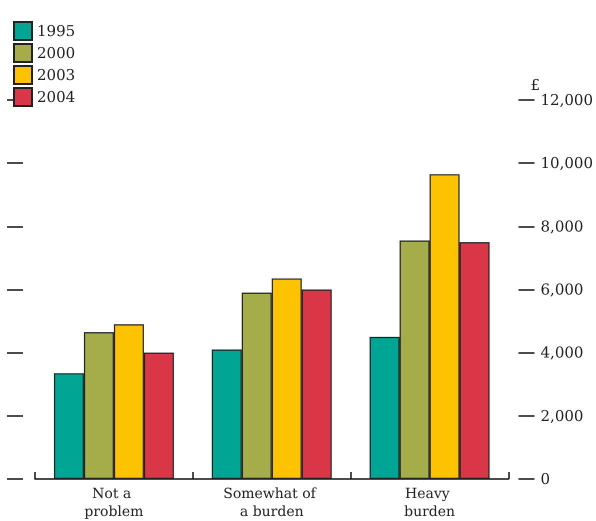 The height and width of the screenshot is (521, 596). Describe the element at coordinates (562, 226) in the screenshot. I see `y-tick-label: 8,000` at that location.